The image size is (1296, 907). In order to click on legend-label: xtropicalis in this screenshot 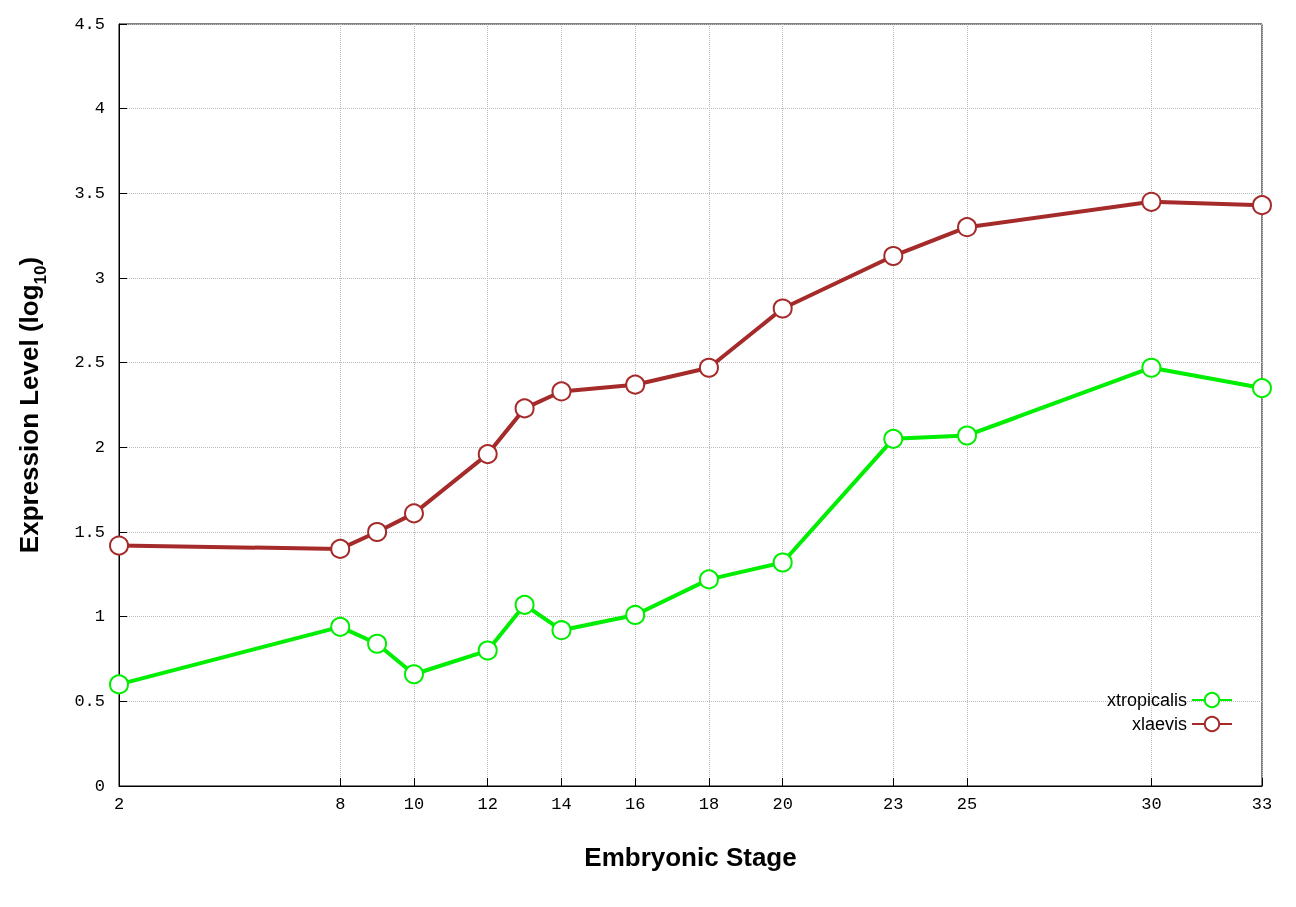, I will do `click(1146, 700)`.